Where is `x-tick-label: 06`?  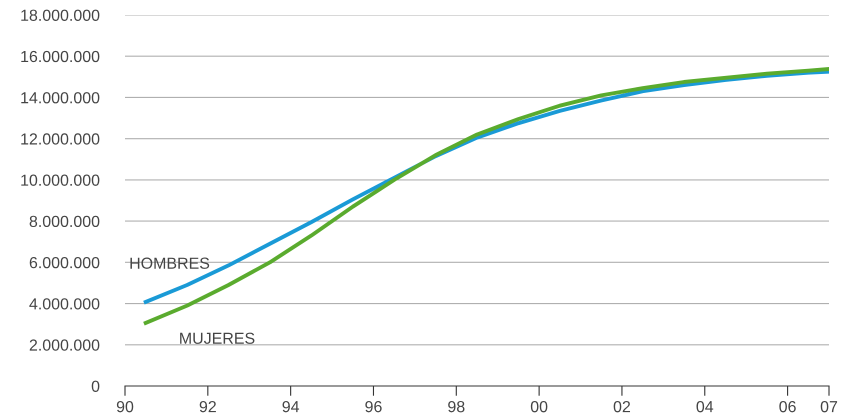
x-tick-label: 06 is located at coordinates (787, 406).